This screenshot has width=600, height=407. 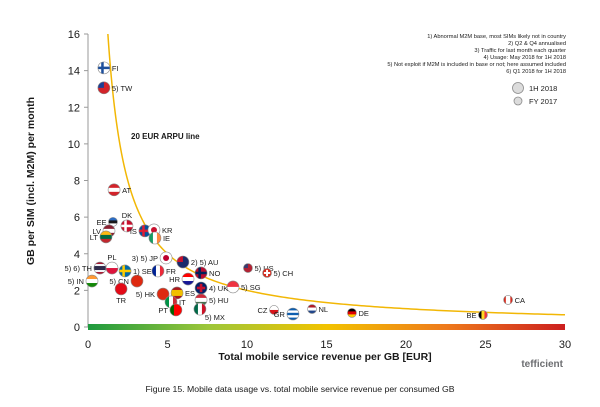 I want to click on data-point-jp: 3) 5) JP, so click(x=152, y=258).